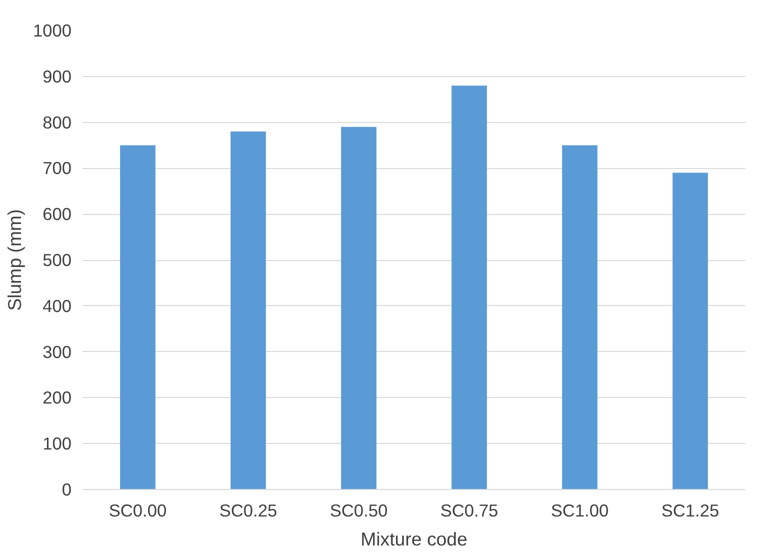 The height and width of the screenshot is (560, 773). I want to click on y-tick-label: 400, so click(57, 306).